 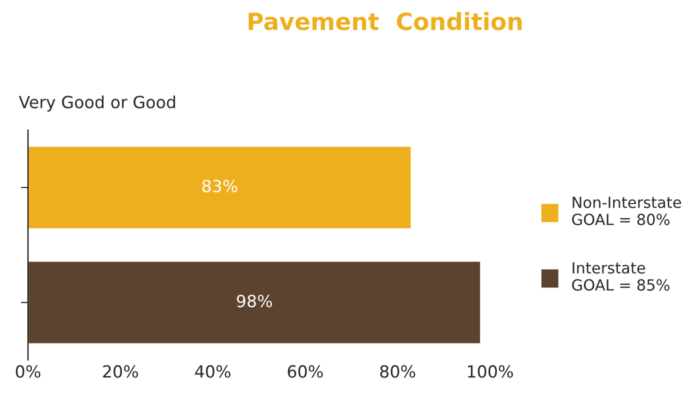 What do you see at coordinates (621, 276) in the screenshot?
I see `legend-label: Interstate GOAL = 85%` at bounding box center [621, 276].